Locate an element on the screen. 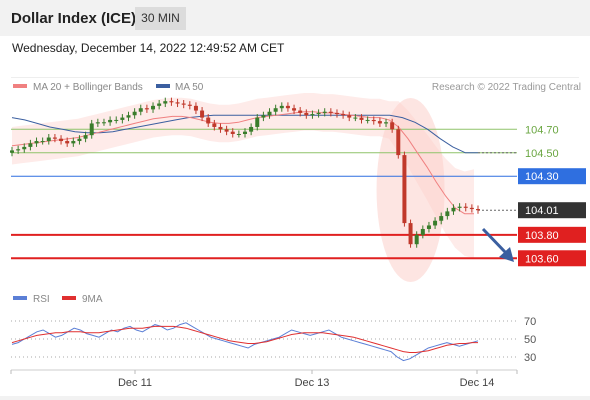  level-label-103-80: 103.80 is located at coordinates (542, 236).